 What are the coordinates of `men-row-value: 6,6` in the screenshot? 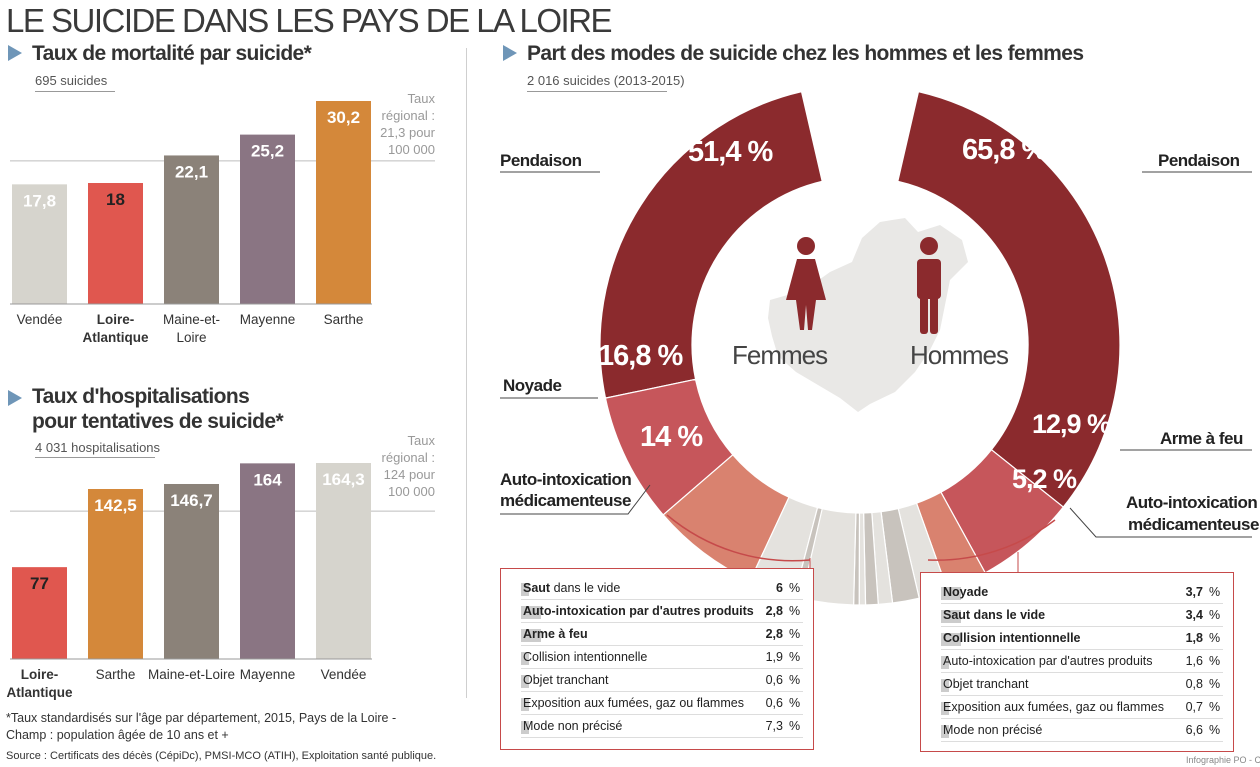 It's located at (1194, 730).